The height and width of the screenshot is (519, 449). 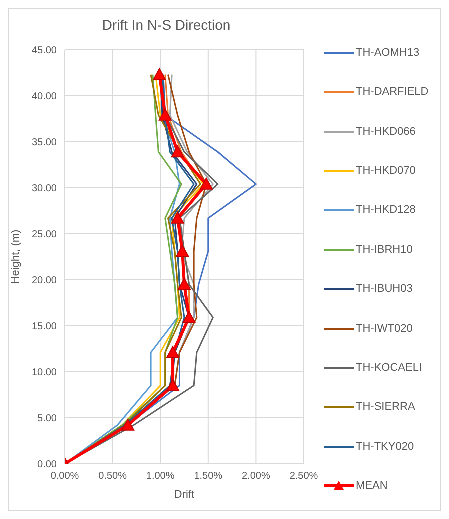 I want to click on y-tick-label: 5.00, so click(x=48, y=419).